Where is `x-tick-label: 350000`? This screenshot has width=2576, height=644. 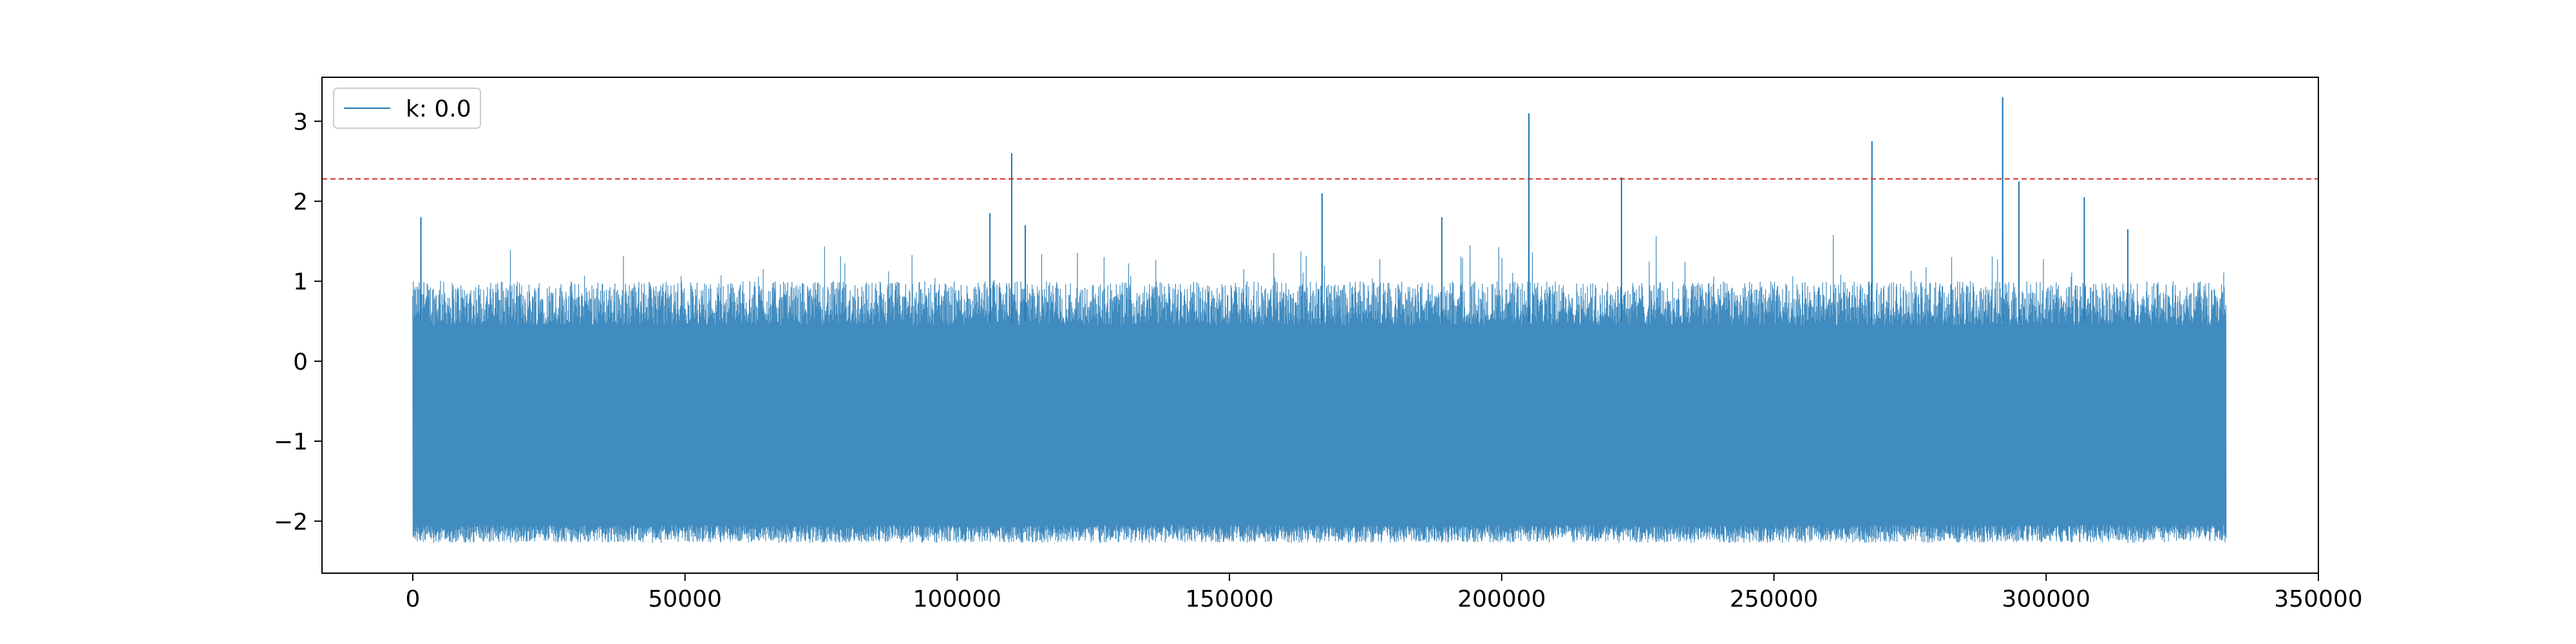 x-tick-label: 350000 is located at coordinates (2318, 599).